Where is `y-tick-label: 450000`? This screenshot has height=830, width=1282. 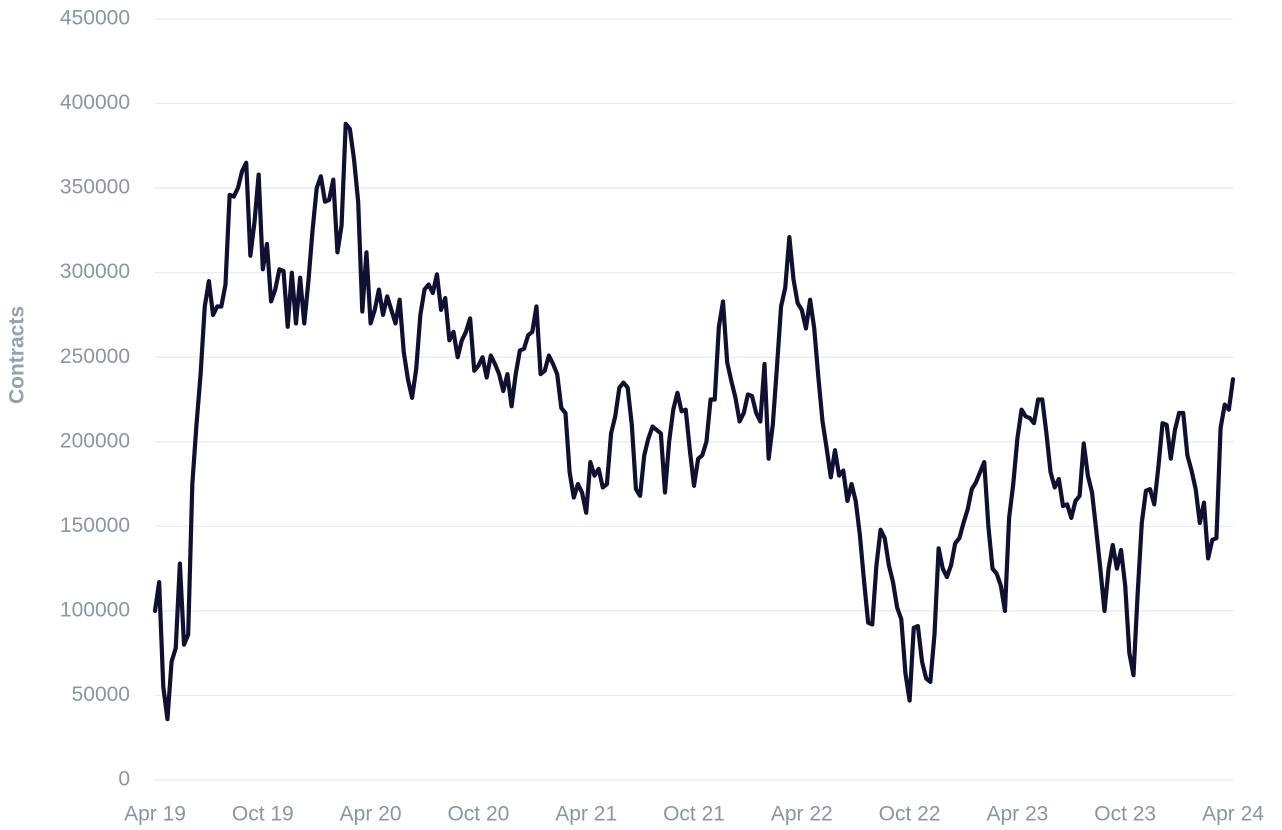 y-tick-label: 450000 is located at coordinates (95, 18).